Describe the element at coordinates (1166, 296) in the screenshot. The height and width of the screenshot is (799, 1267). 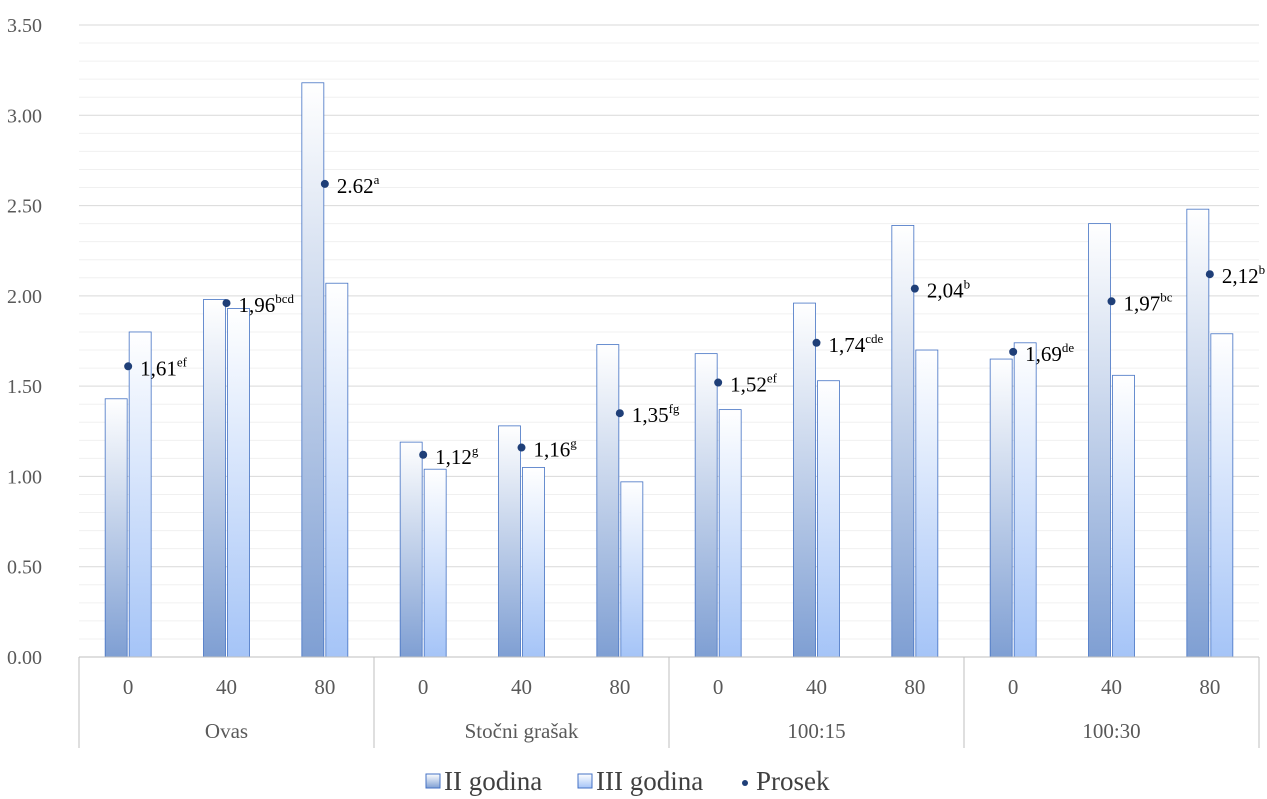
I see `data-label-superscript: bc` at that location.